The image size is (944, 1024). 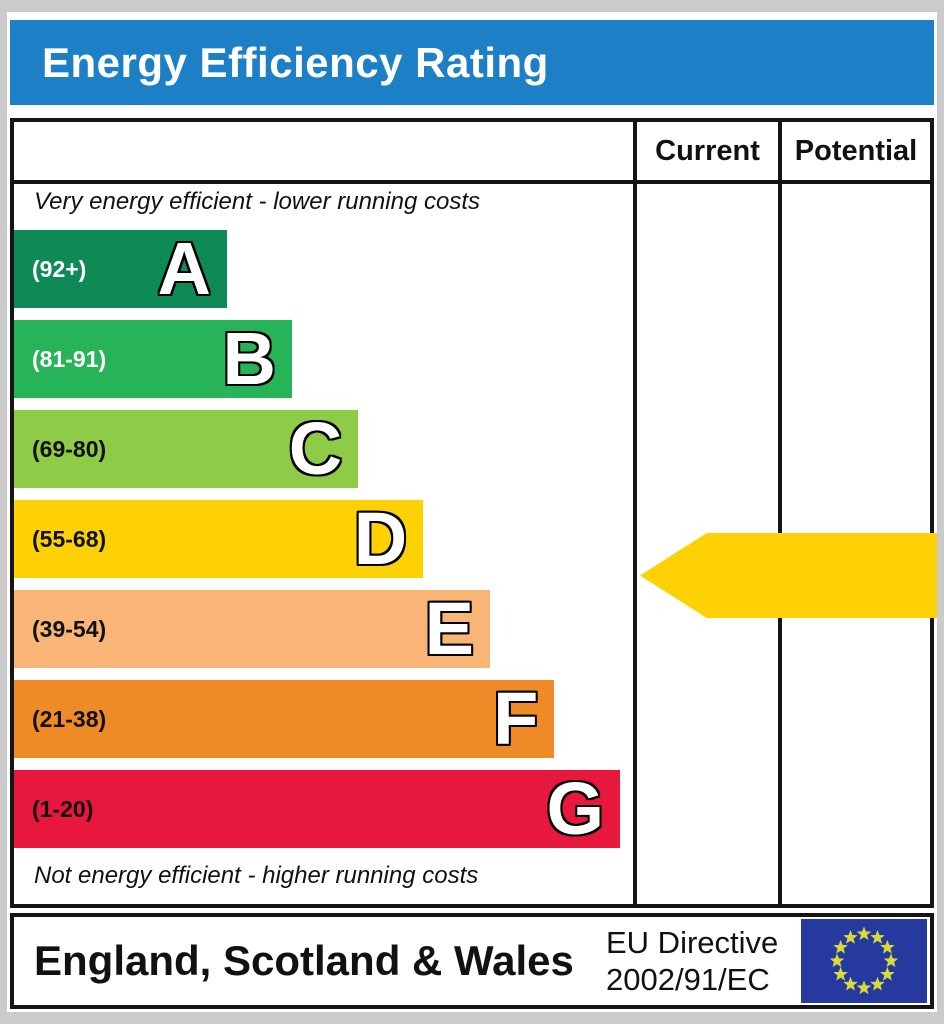 I want to click on title-banner: Energy Efficiency Rating, so click(x=472, y=62).